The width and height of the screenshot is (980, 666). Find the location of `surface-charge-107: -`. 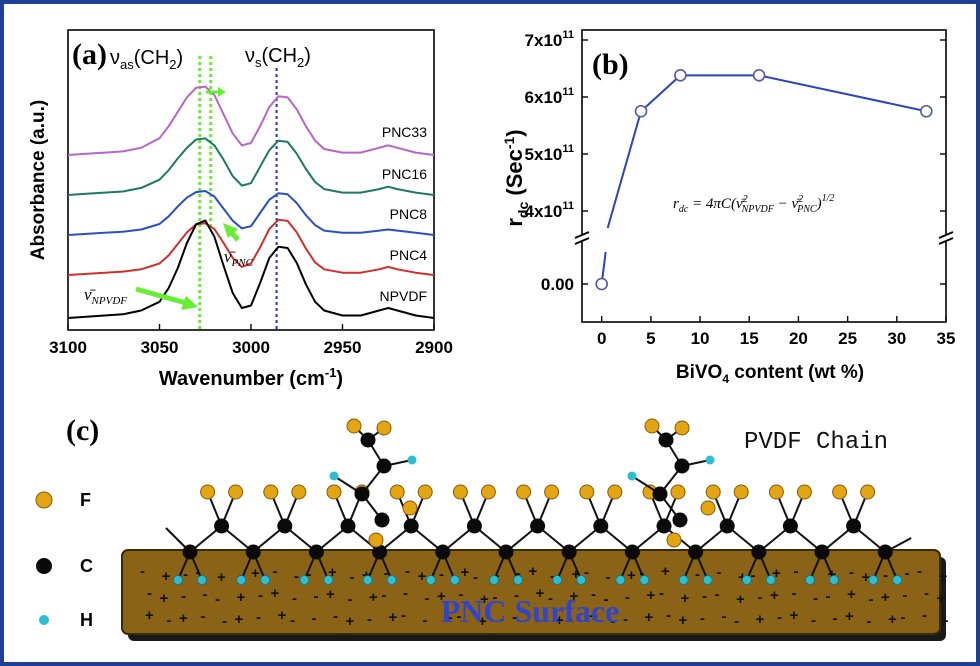

surface-charge-107: - is located at coordinates (502, 619).